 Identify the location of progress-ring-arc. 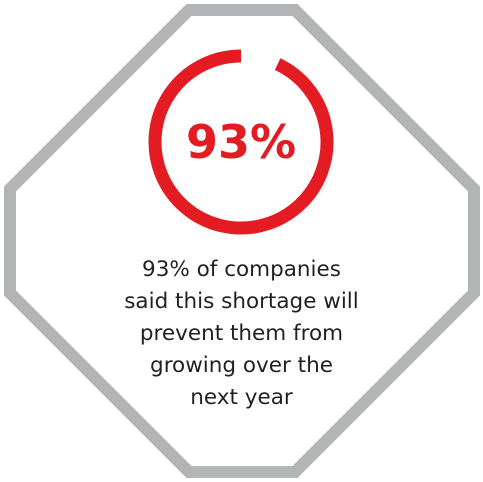
(241, 142).